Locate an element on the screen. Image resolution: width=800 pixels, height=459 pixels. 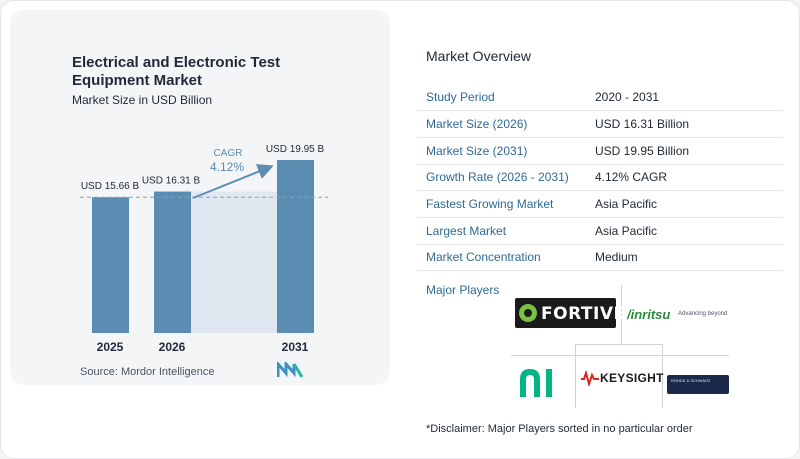
overview-row: Market Concentration Medium is located at coordinates (600, 258).